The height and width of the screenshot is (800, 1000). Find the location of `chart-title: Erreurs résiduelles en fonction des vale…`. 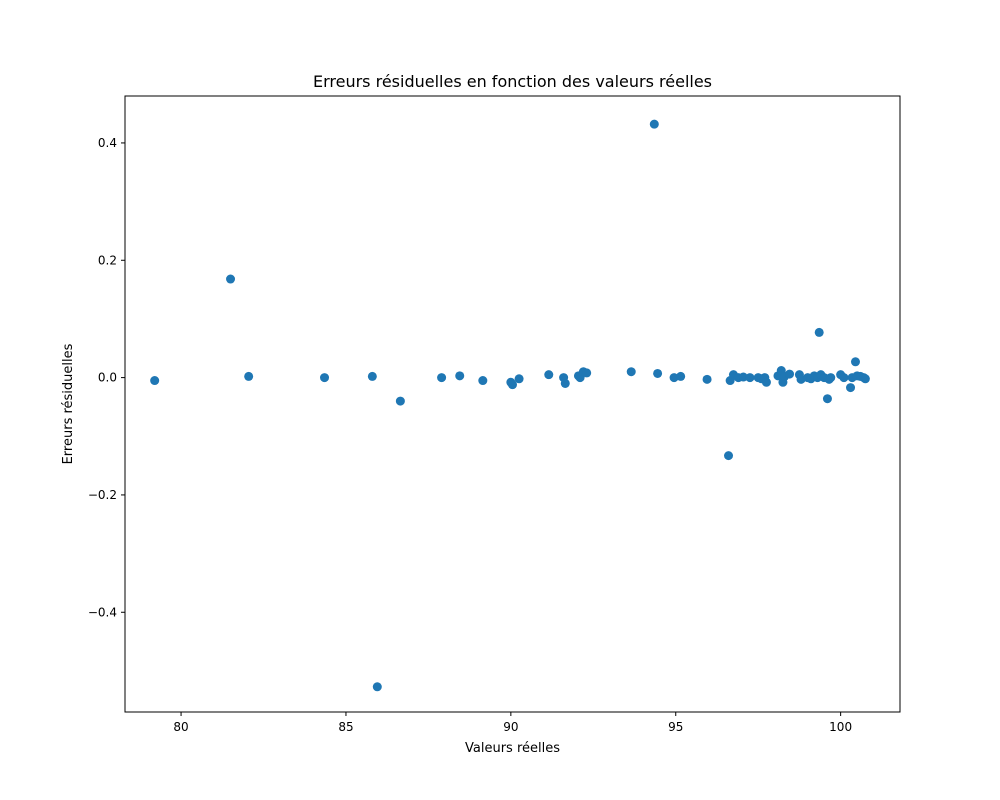

chart-title: Erreurs résiduelles en fonction des vale… is located at coordinates (512, 81).